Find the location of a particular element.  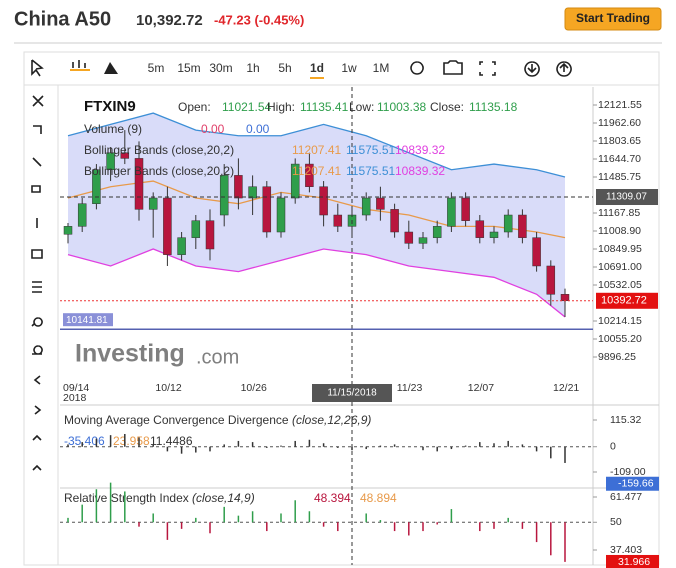

date-tick: 09/14 is located at coordinates (76, 388).